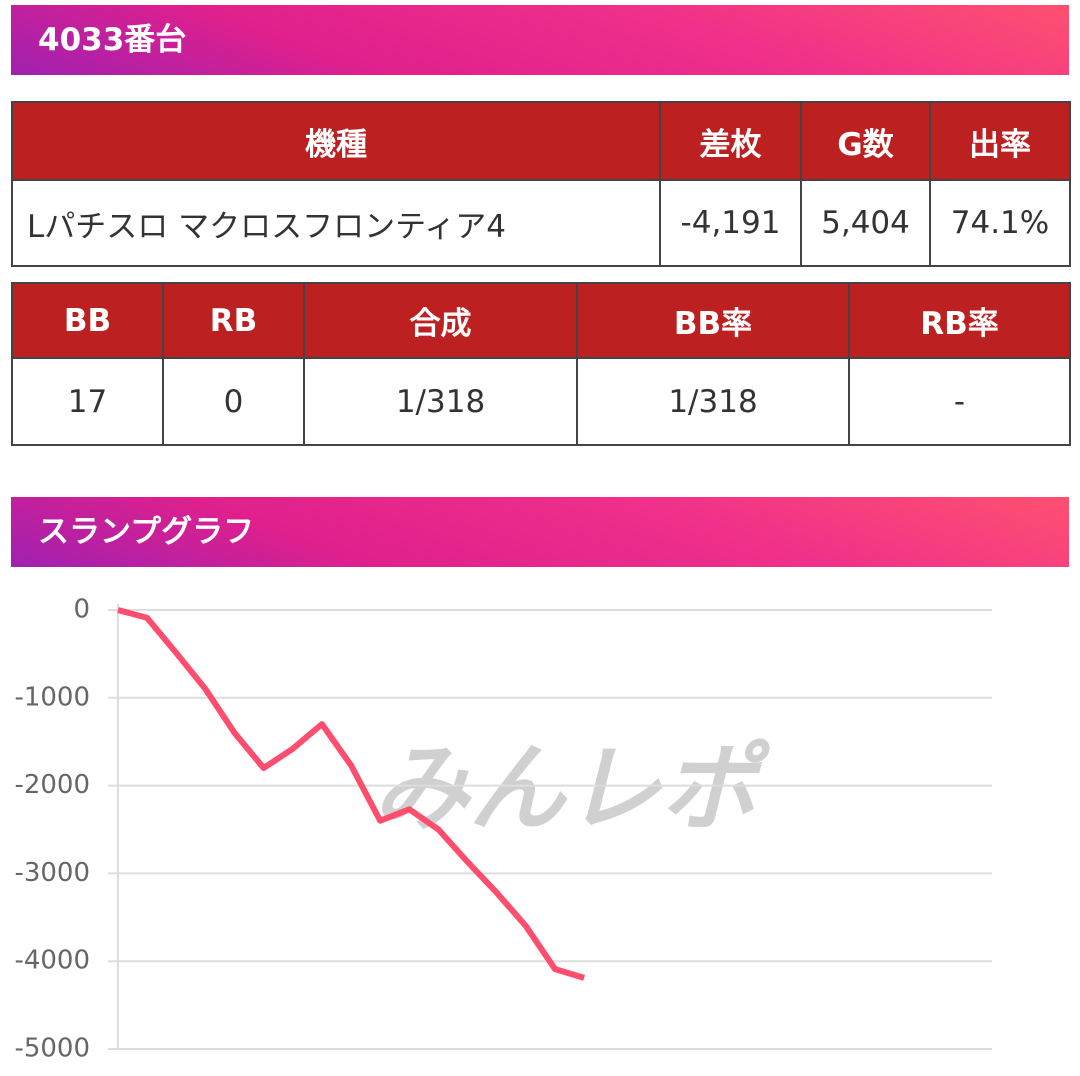 This screenshot has width=1080, height=1076. What do you see at coordinates (540, 532) in the screenshot?
I see `section-bar: スランプグラフ` at bounding box center [540, 532].